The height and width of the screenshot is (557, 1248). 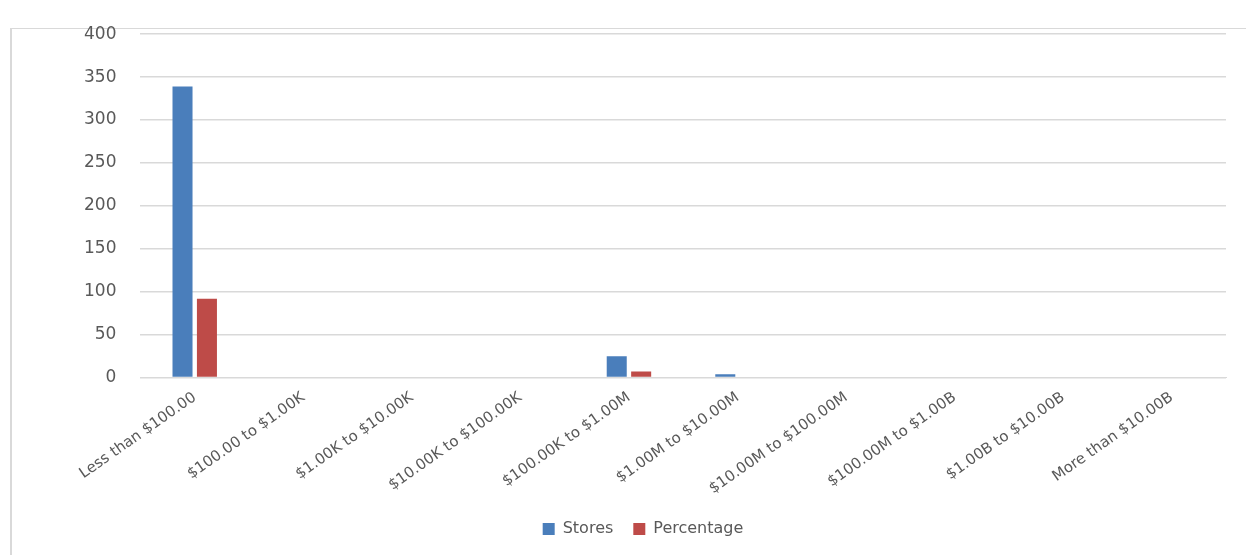 What do you see at coordinates (105, 333) in the screenshot?
I see `y-tick-label: 50` at bounding box center [105, 333].